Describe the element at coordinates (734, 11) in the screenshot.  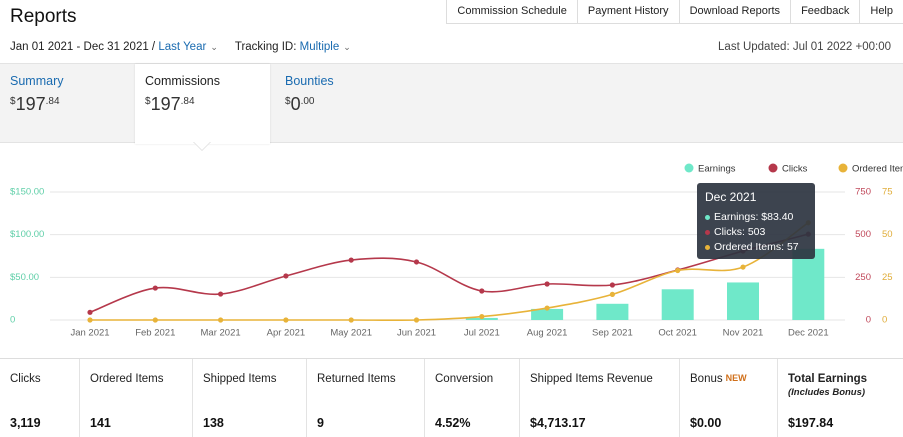
I see `nav-link: Download Reports` at that location.